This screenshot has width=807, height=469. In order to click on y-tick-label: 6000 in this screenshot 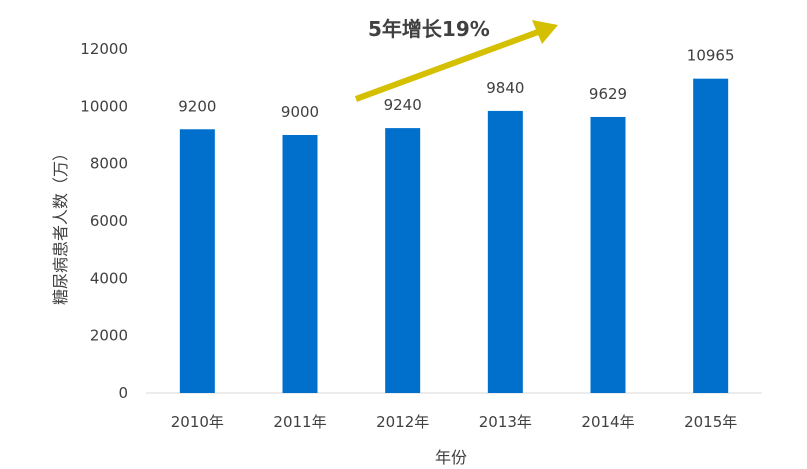, I will do `click(109, 221)`.